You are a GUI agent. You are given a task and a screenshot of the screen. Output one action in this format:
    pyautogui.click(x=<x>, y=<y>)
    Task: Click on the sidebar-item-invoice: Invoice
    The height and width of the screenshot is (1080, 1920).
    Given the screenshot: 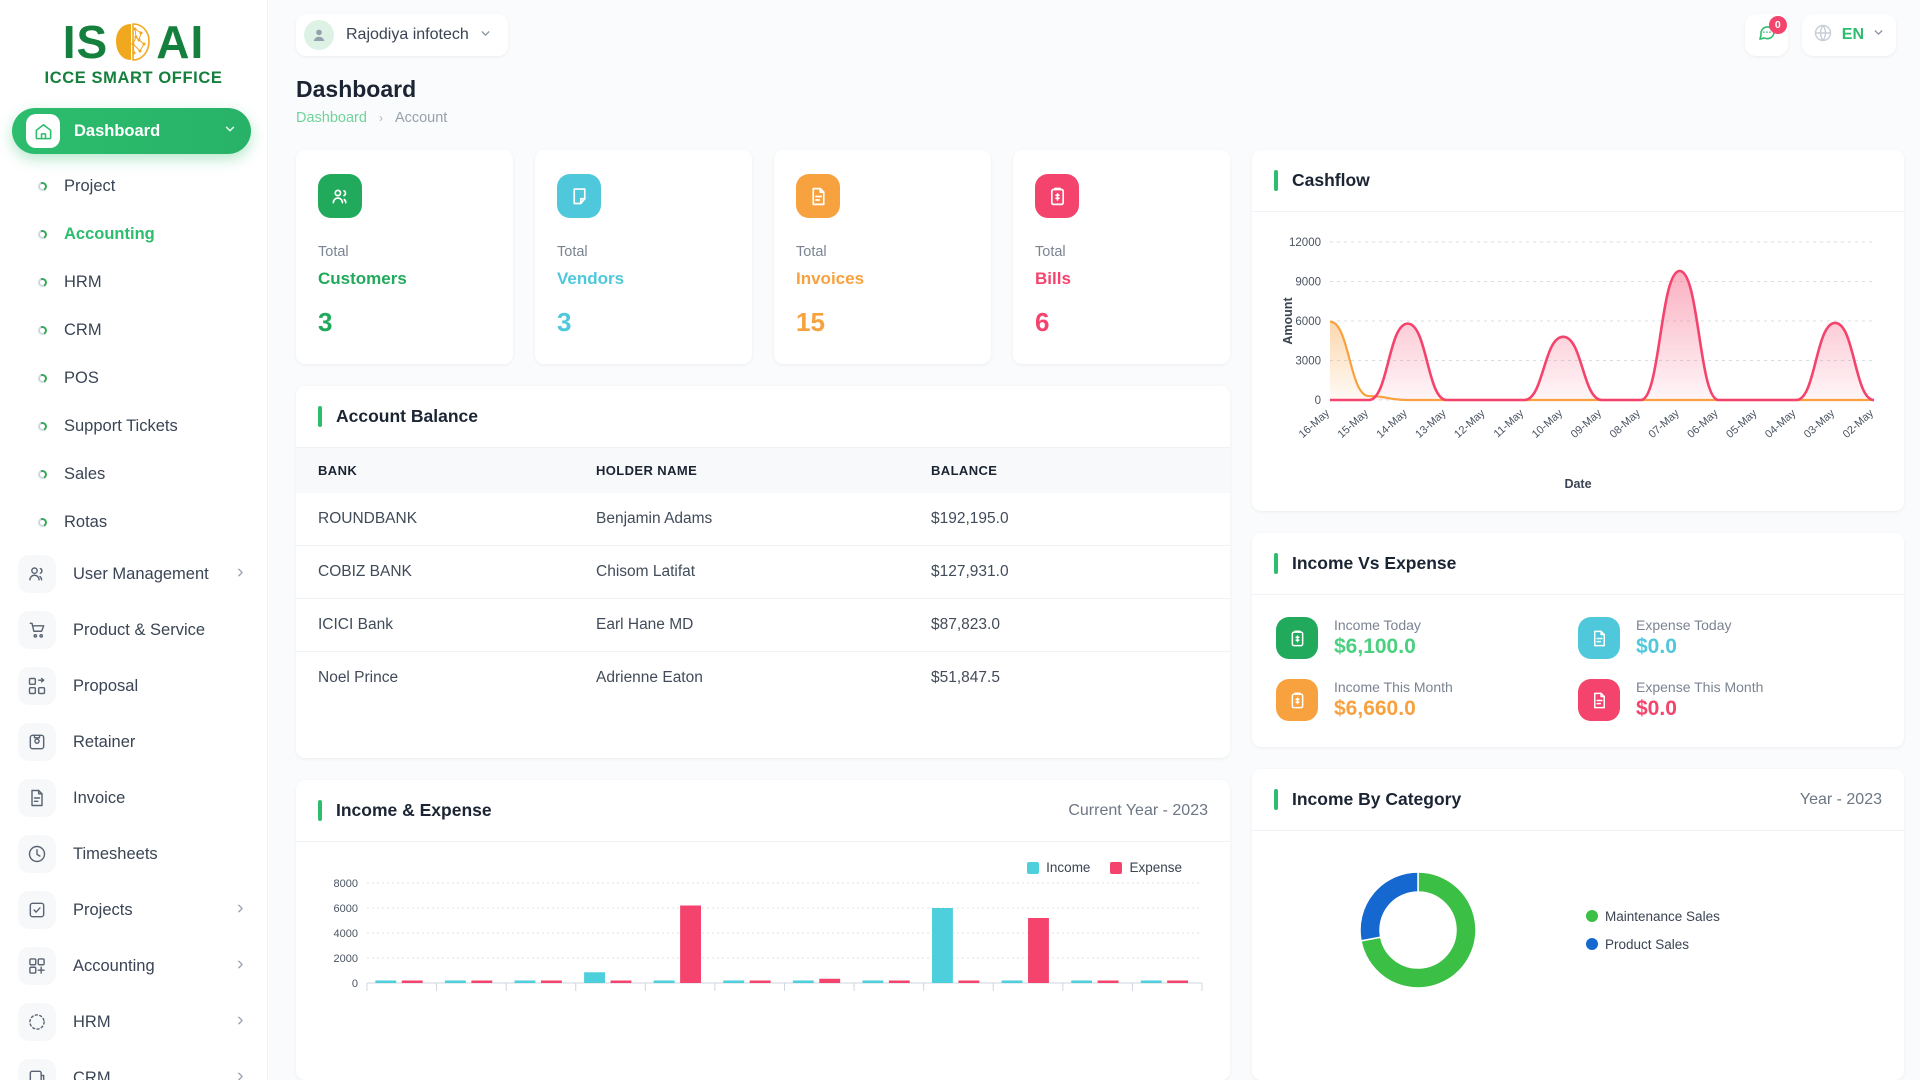 What is the action you would take?
    pyautogui.click(x=133, y=798)
    